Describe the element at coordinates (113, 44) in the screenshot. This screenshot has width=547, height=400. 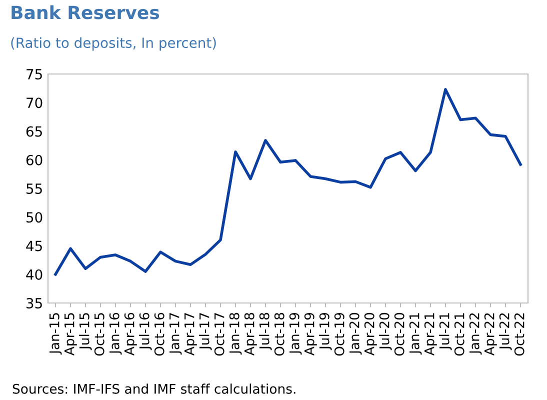
I see `chart-subtitle: (Ratio to deposits, In percent)` at that location.